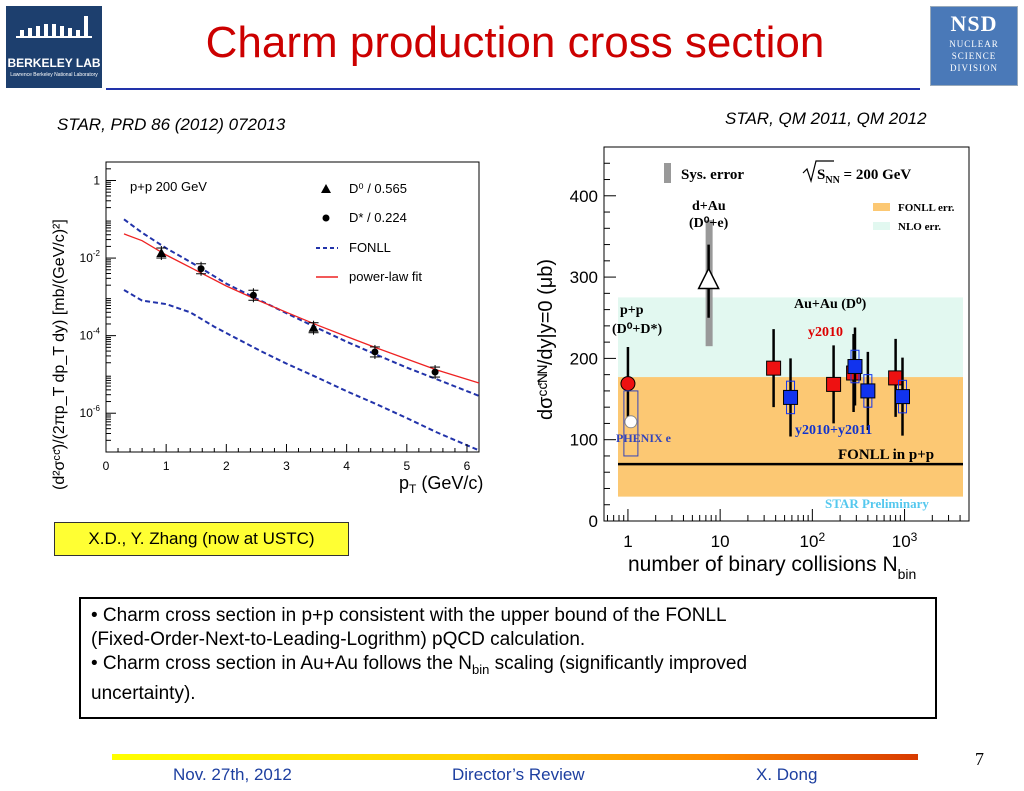 The image size is (1024, 791). I want to click on x-tick-label: 3, so click(286, 466).